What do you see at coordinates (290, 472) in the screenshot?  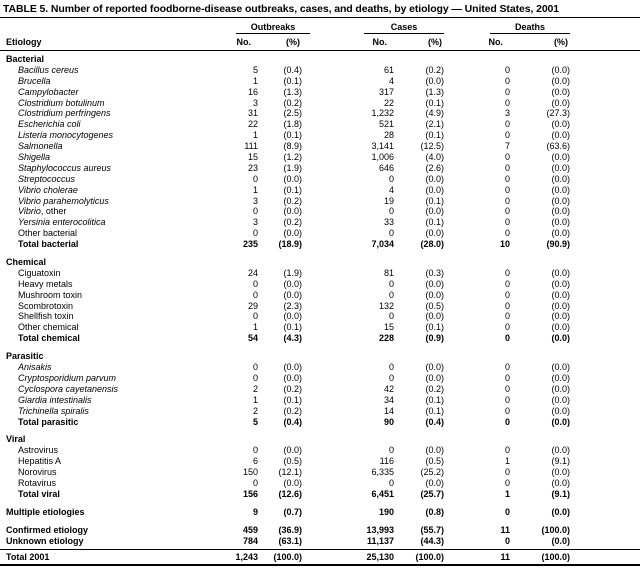 I see `outbreaks-pct-cell: (12.1)` at bounding box center [290, 472].